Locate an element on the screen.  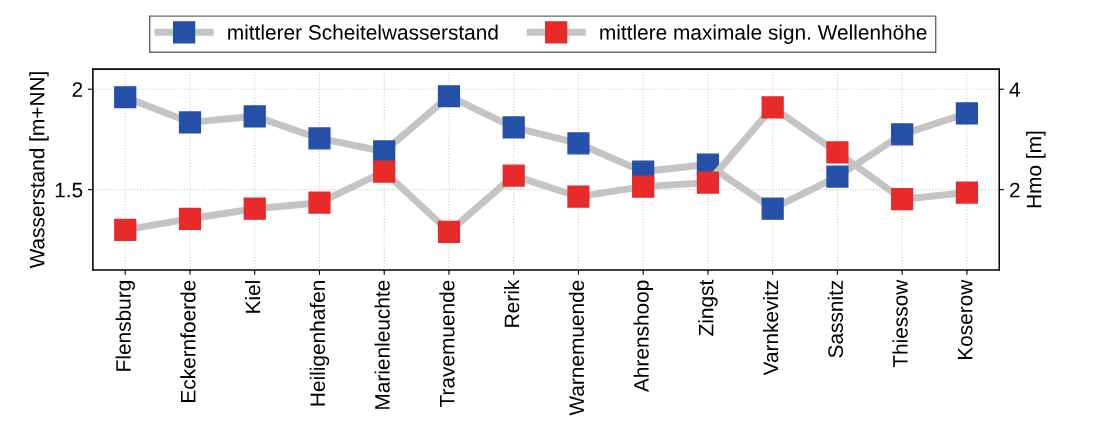
y2-axis-title: Hmo [m] is located at coordinates (1036, 169).